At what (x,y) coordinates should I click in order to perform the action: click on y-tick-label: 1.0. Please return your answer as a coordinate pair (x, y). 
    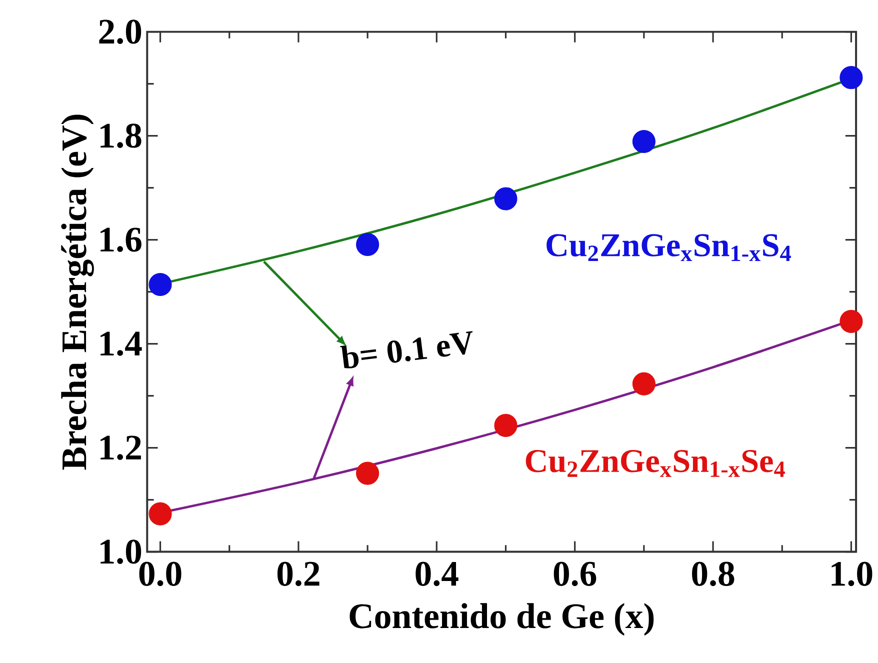
    Looking at the image, I should click on (121, 552).